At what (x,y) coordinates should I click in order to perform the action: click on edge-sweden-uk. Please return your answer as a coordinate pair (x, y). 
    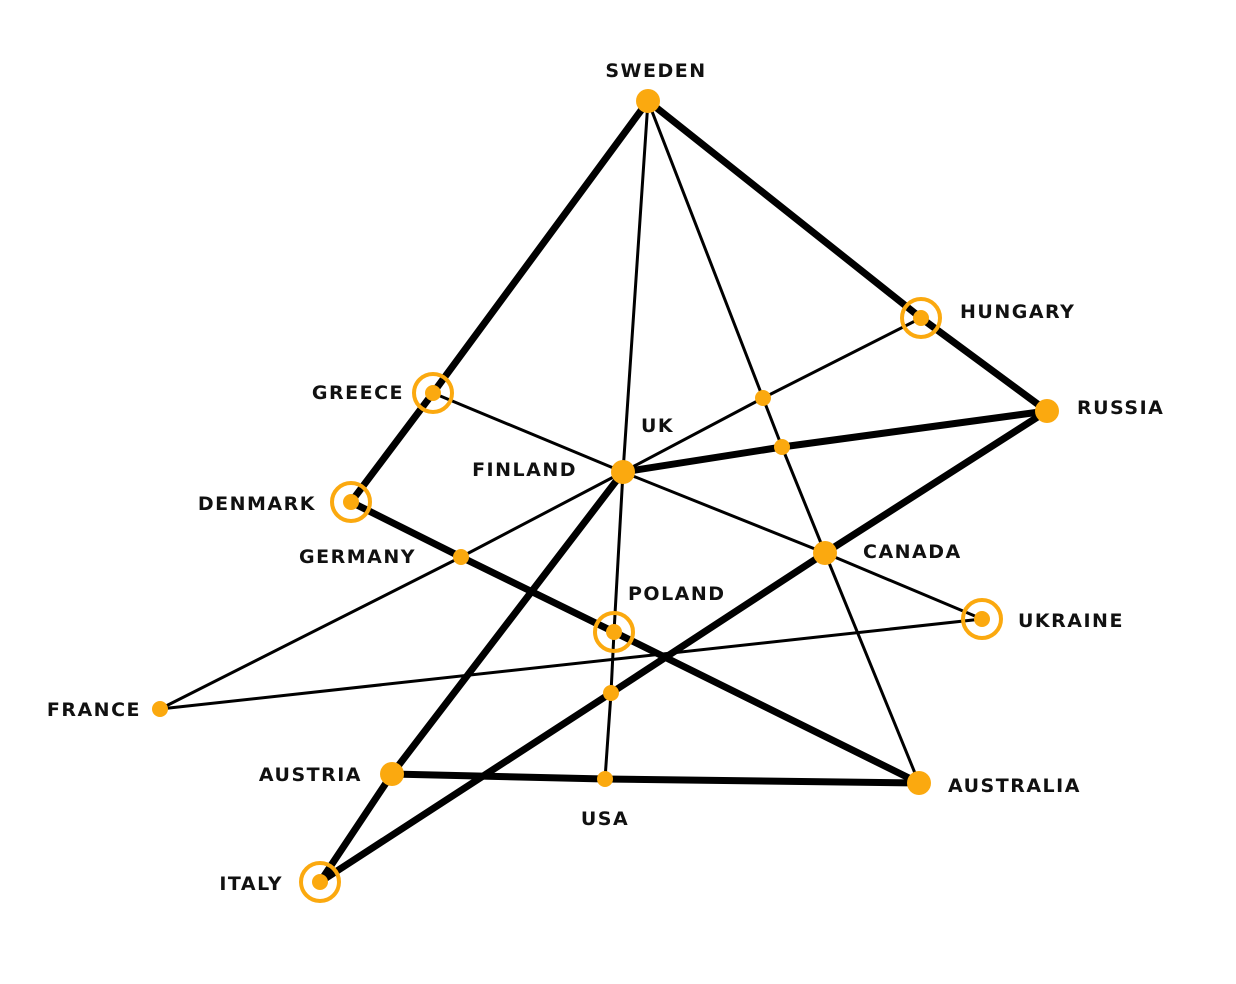
    Looking at the image, I should click on (635, 286).